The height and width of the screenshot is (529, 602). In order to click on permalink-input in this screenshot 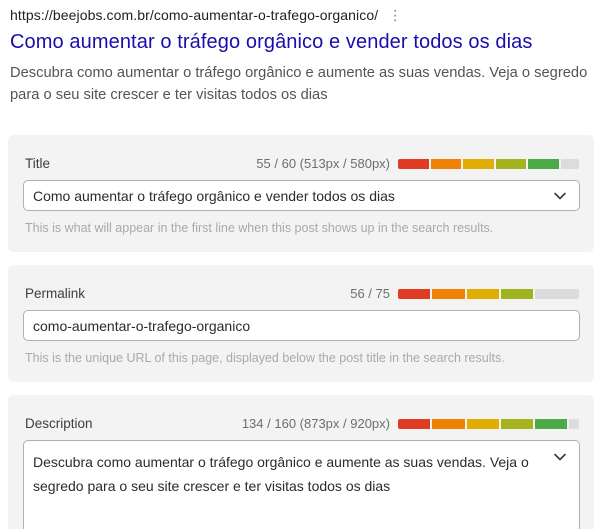, I will do `click(301, 325)`.